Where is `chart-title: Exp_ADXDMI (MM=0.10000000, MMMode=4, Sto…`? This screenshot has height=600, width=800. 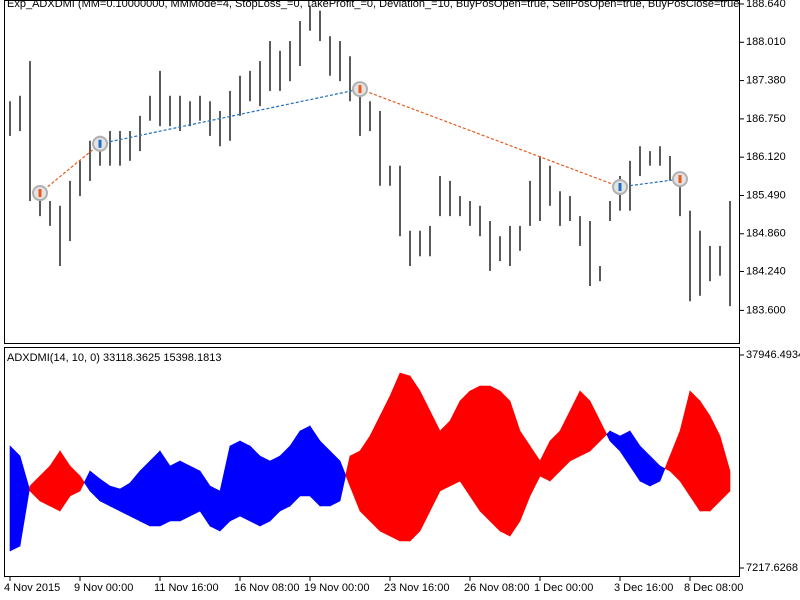 chart-title: Exp_ADXDMI (MM=0.10000000, MMMode=4, Sto… is located at coordinates (373, 5).